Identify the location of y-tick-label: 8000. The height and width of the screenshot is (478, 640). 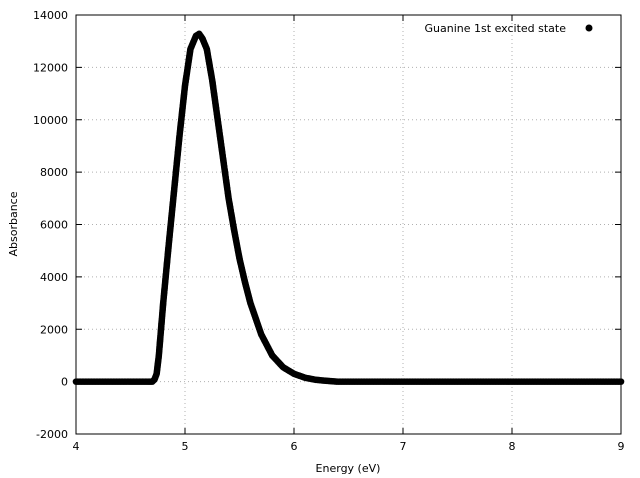
(54, 172).